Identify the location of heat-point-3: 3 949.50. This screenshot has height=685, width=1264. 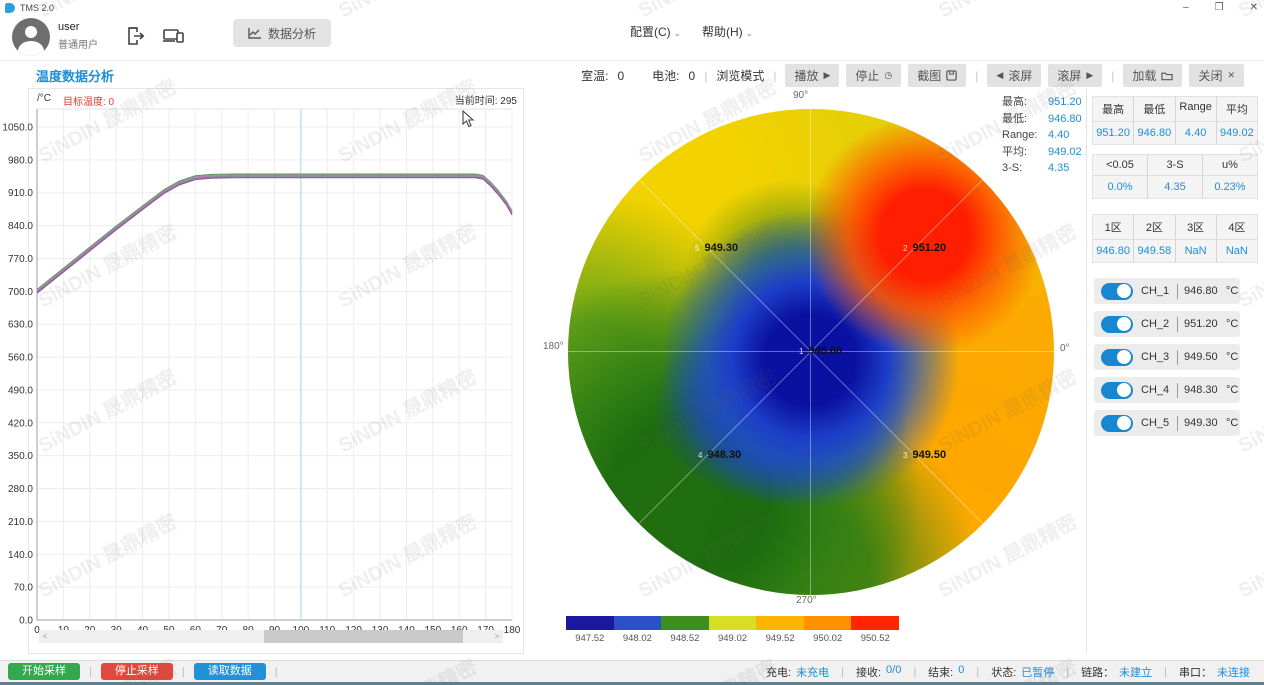
(925, 455).